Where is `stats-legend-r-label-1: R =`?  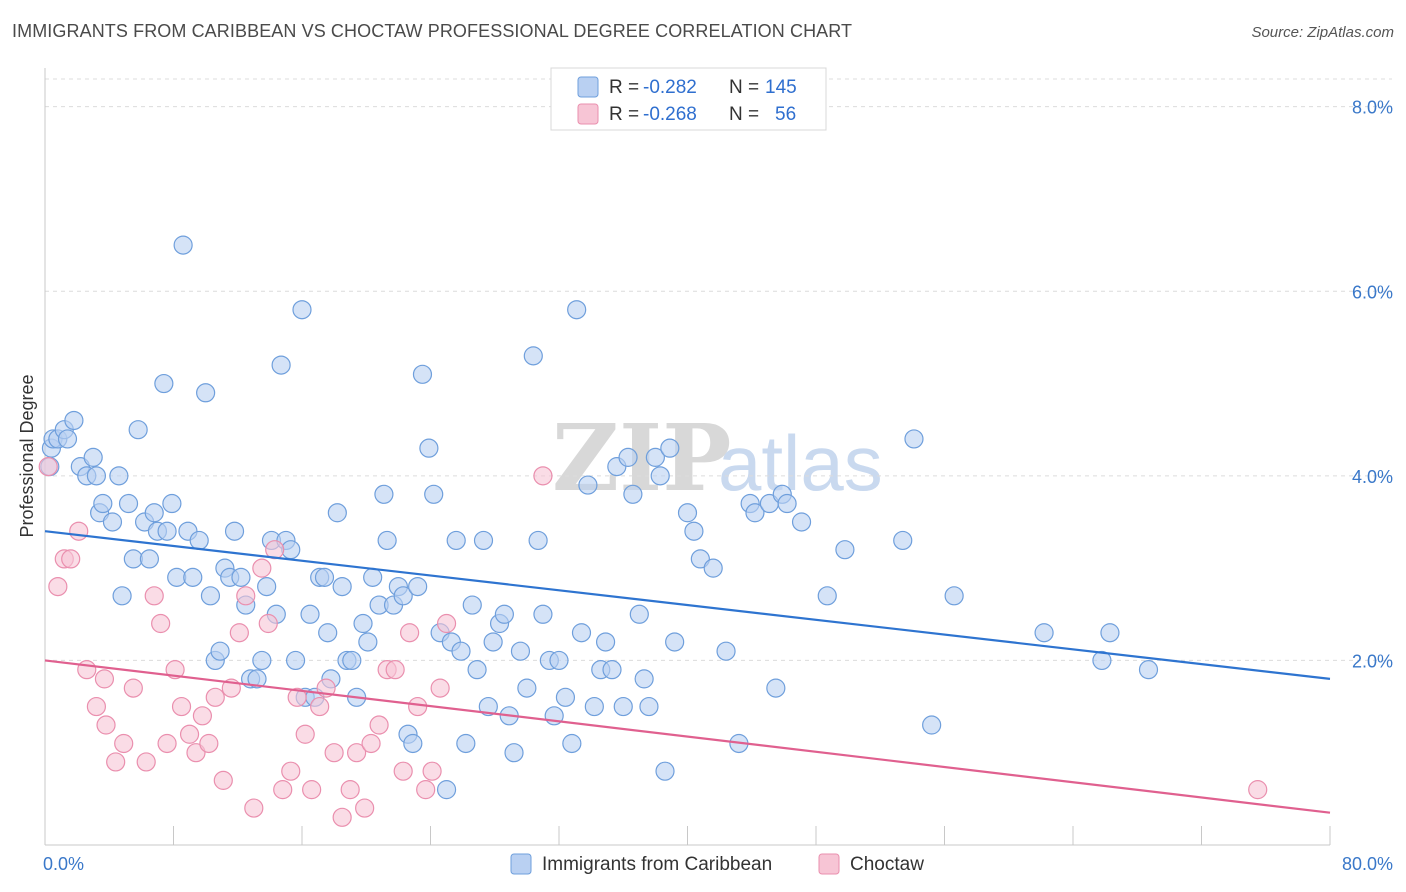
stats-legend-r-label-1: R = is located at coordinates (624, 87).